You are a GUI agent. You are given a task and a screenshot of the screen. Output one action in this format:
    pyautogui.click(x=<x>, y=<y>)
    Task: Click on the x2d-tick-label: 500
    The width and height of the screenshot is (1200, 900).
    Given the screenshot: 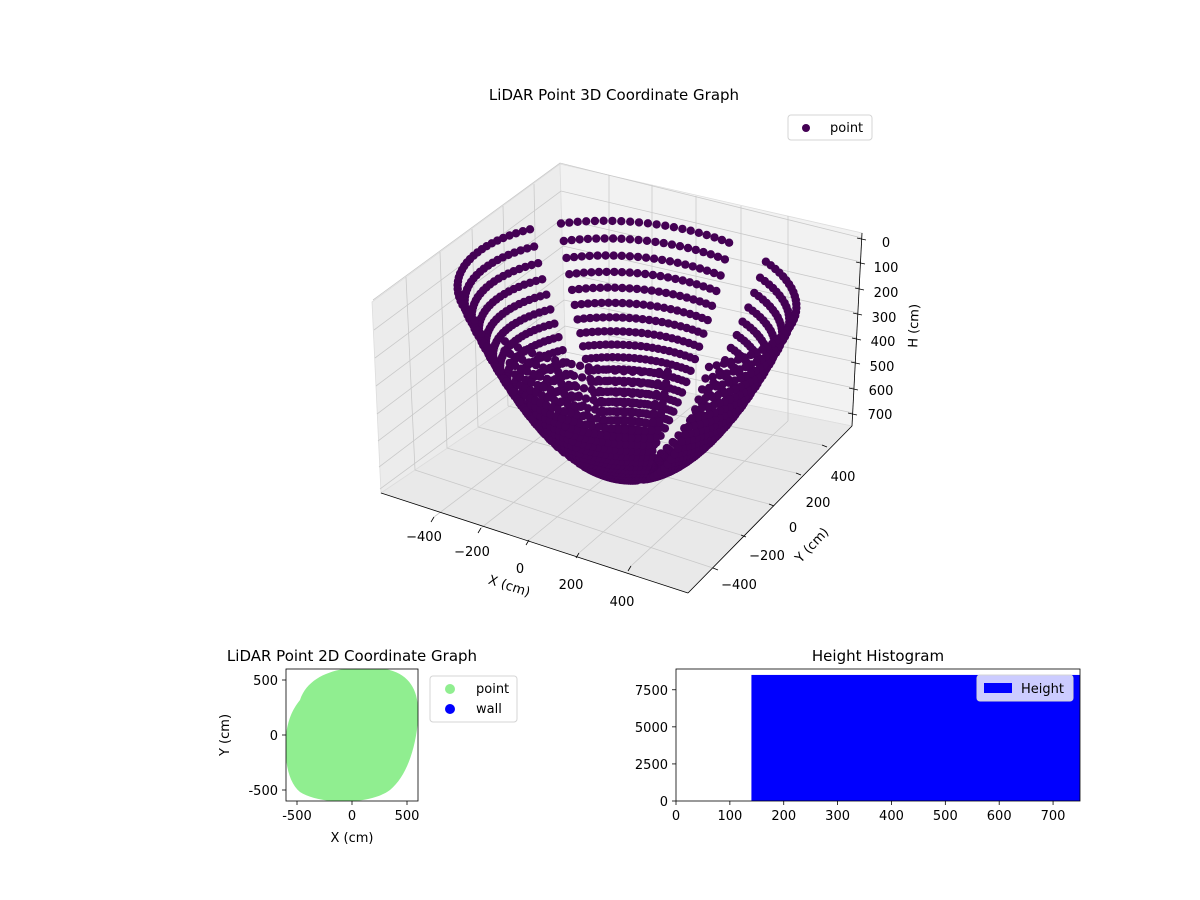 What is the action you would take?
    pyautogui.click(x=407, y=816)
    